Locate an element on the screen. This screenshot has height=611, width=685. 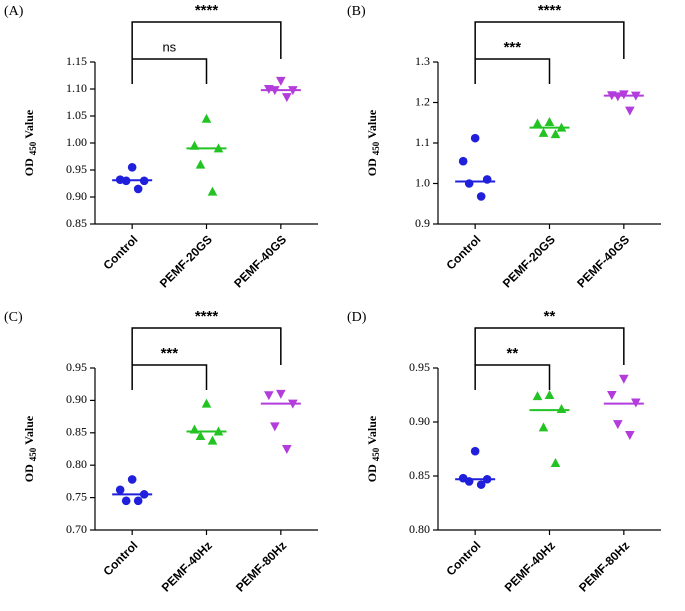
panel-label: (C) is located at coordinates (13, 317).